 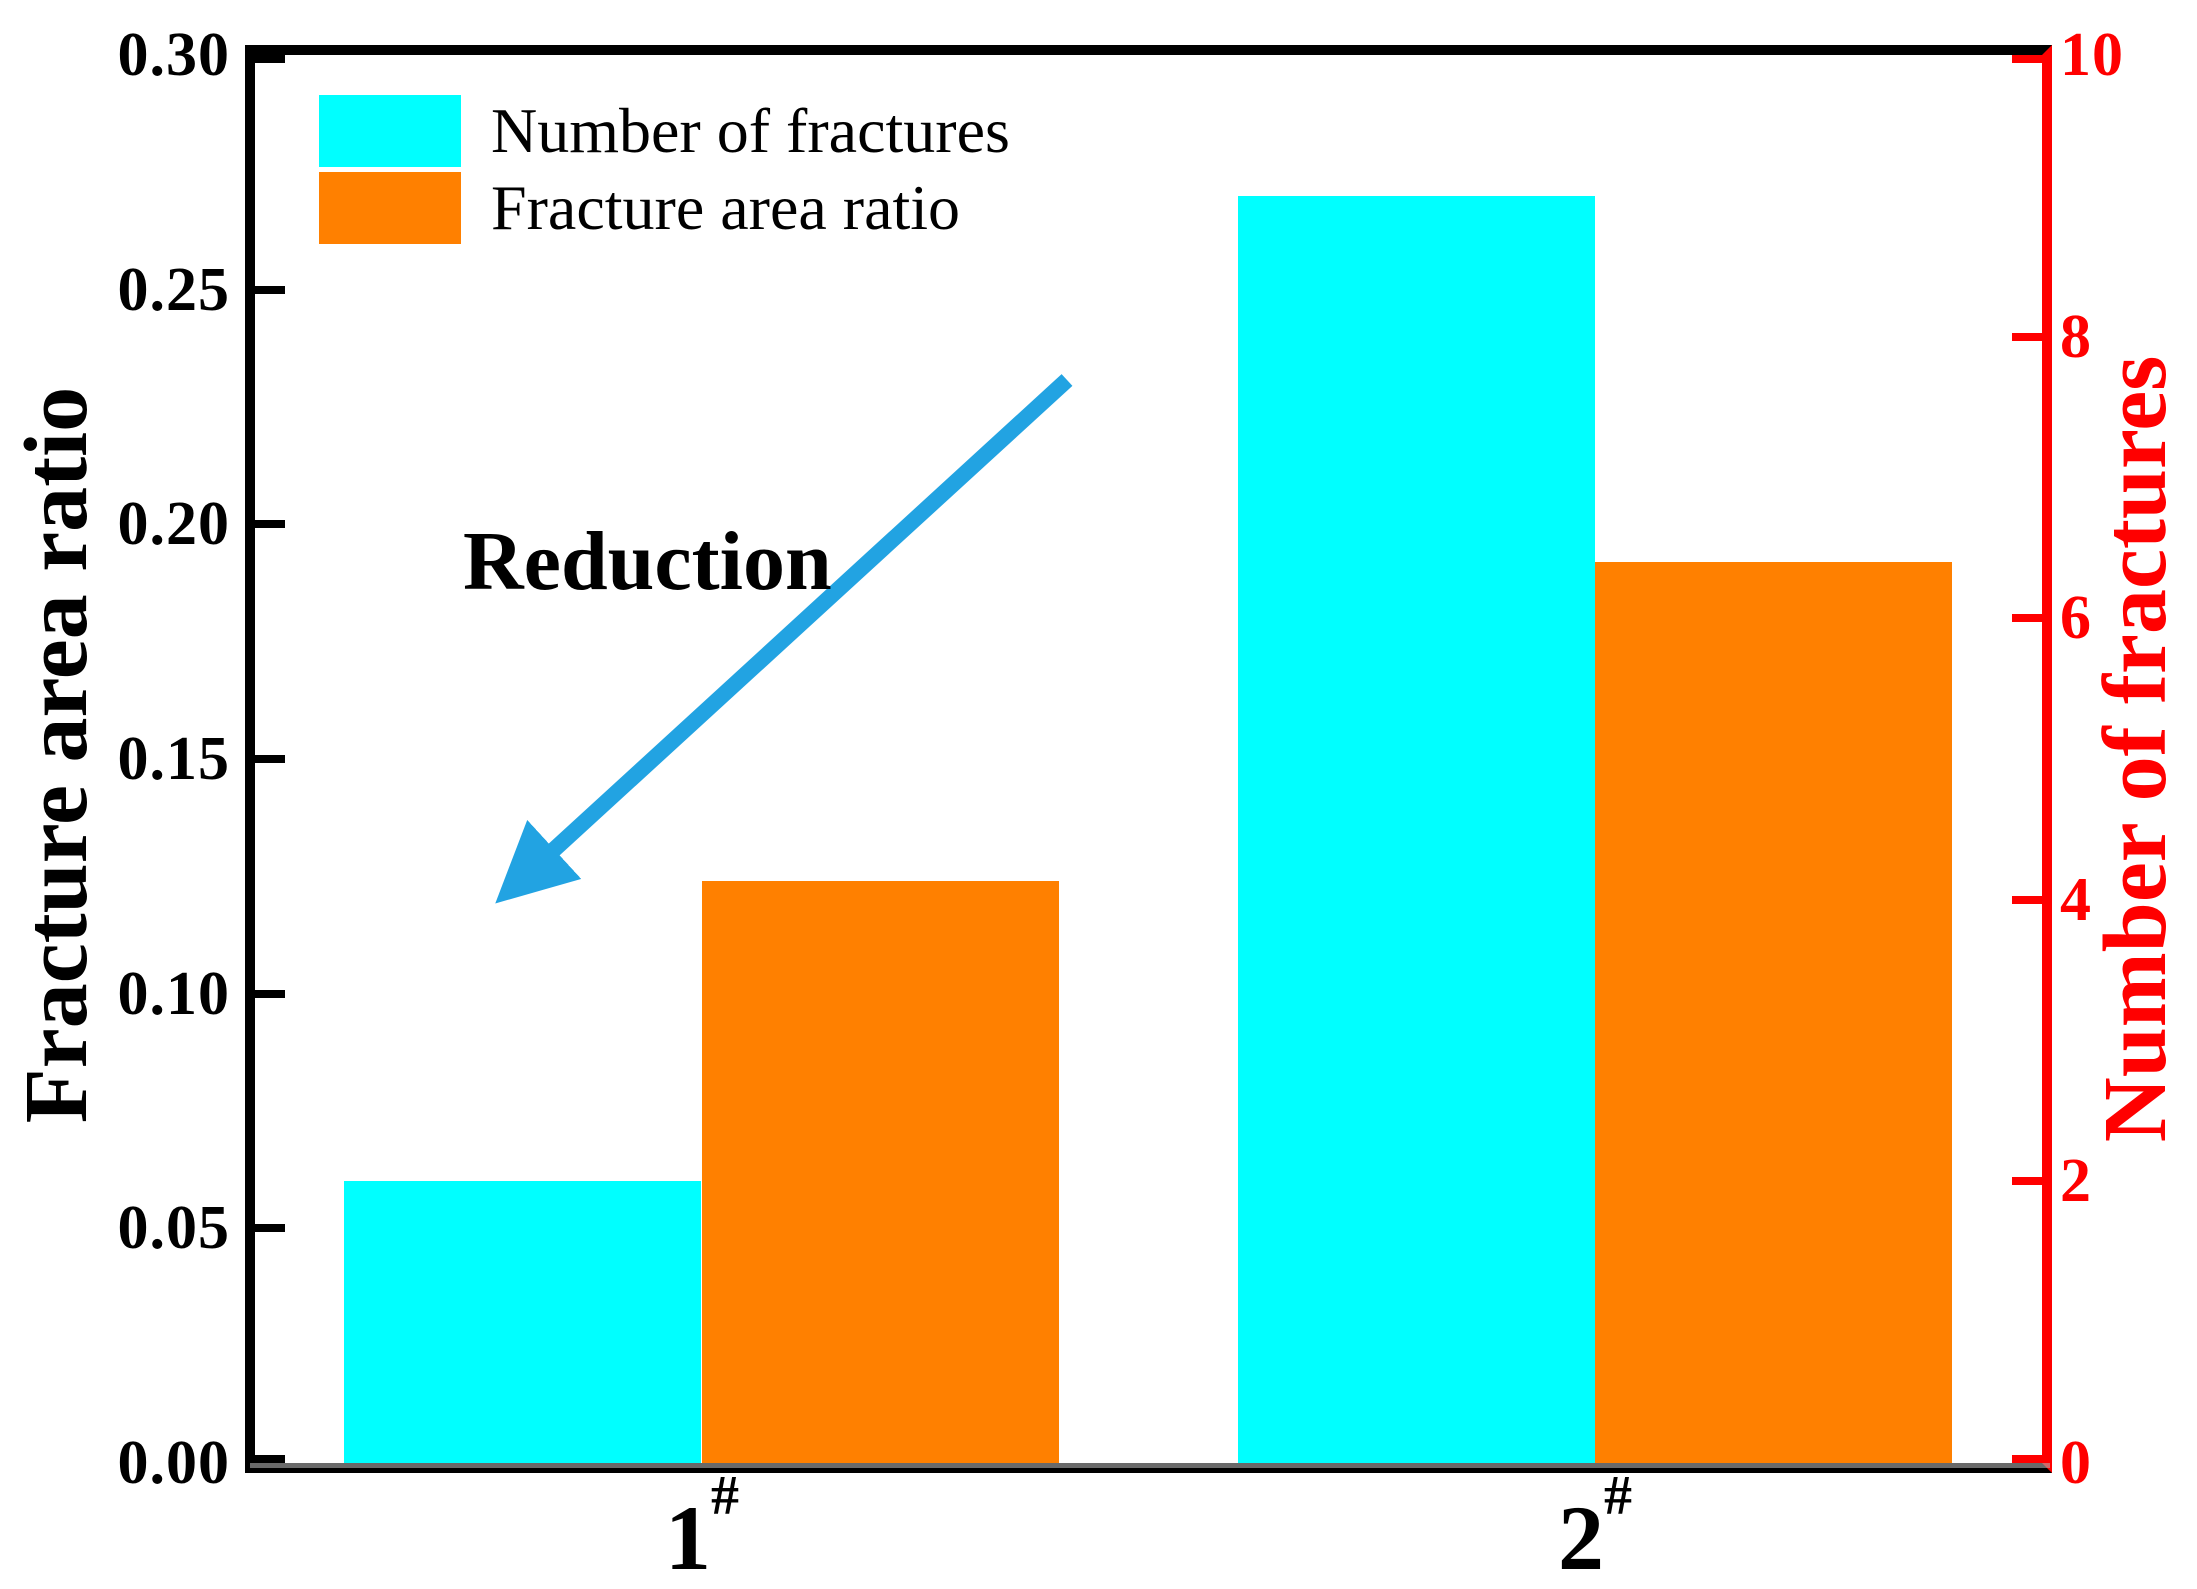 What do you see at coordinates (2135, 749) in the screenshot?
I see `right-axis-title: Number of fractures` at bounding box center [2135, 749].